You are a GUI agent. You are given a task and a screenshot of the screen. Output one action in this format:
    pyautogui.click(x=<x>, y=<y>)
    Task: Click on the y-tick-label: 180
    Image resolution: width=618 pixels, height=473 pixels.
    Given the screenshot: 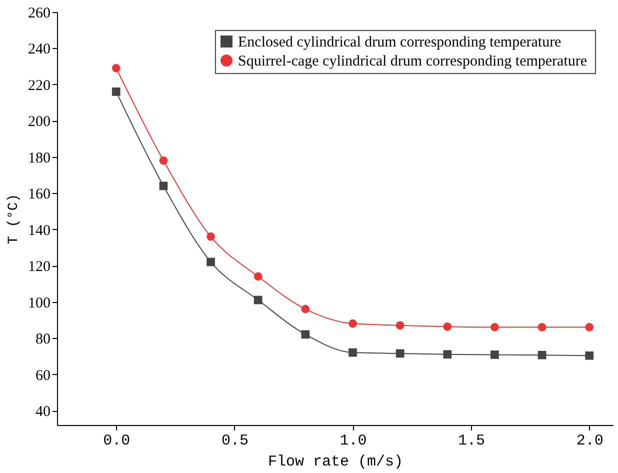 What is the action you would take?
    pyautogui.click(x=39, y=158)
    